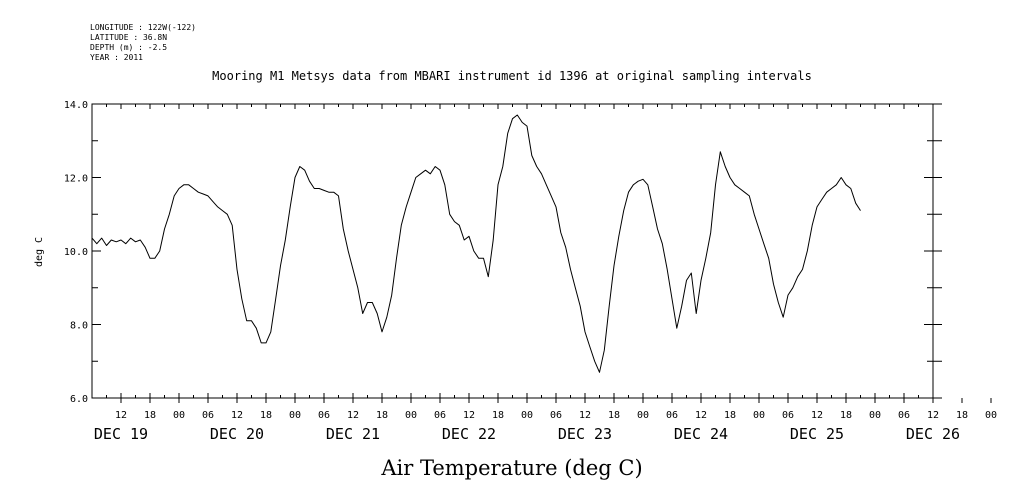 This screenshot has width=1009, height=504. I want to click on x-axis-label: Air Temperature (deg C), so click(511, 468).